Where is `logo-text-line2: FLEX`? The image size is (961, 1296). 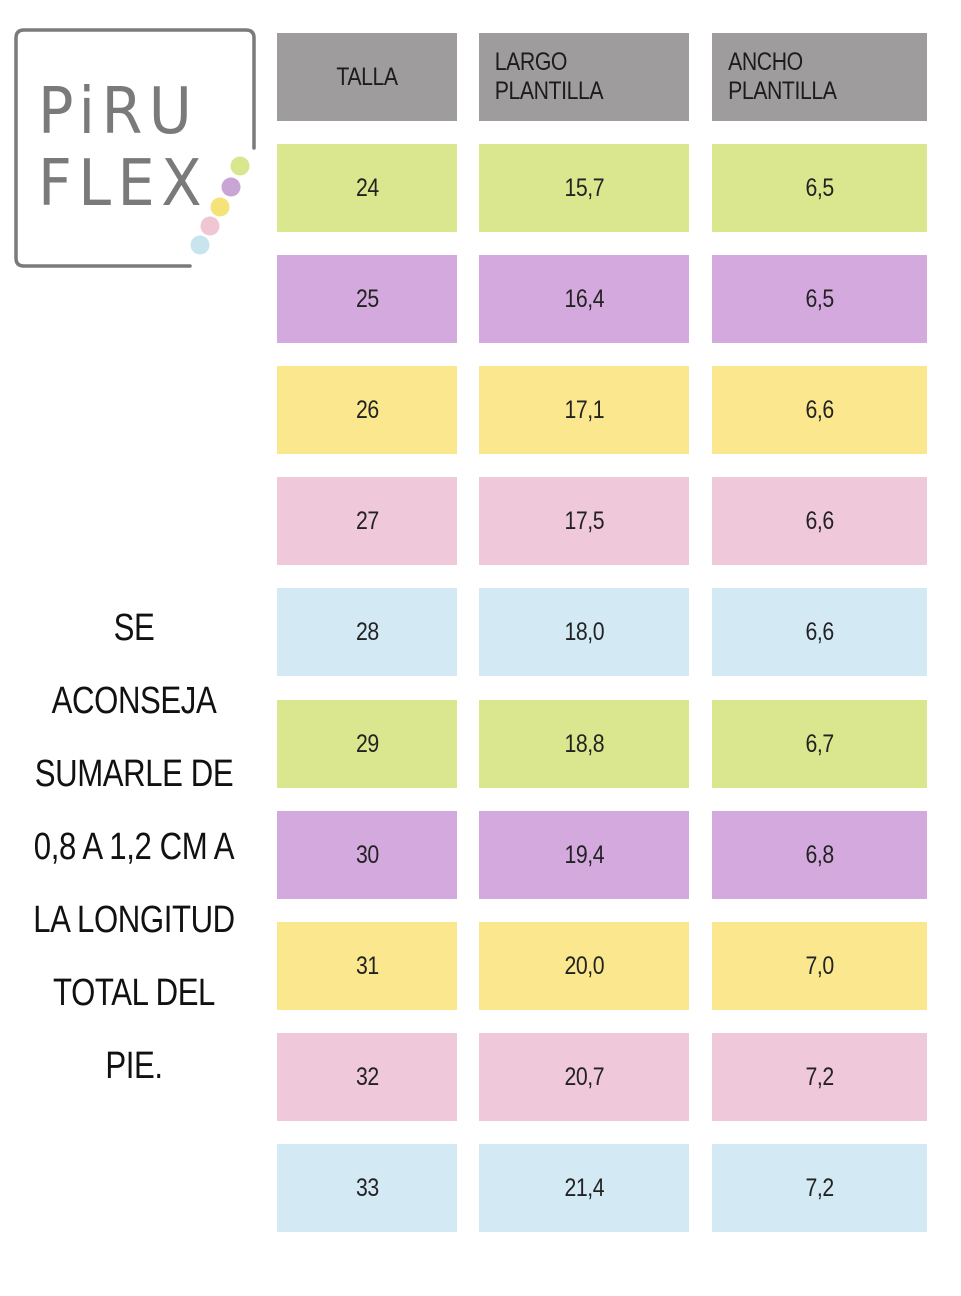
logo-text-line2: FLEX is located at coordinates (123, 184).